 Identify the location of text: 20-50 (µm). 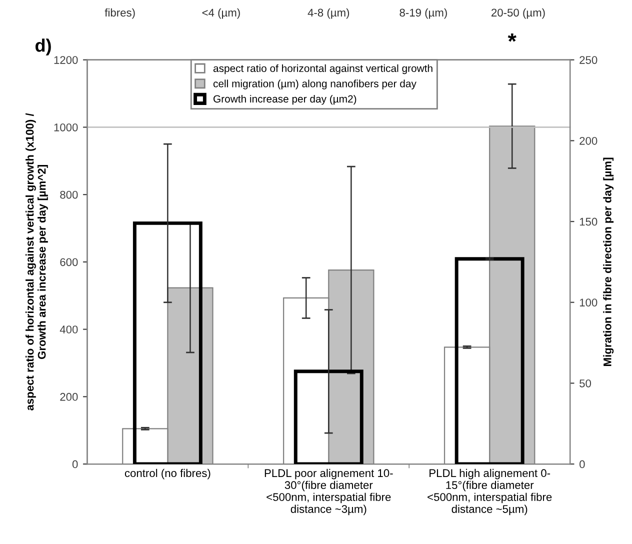
(518, 13).